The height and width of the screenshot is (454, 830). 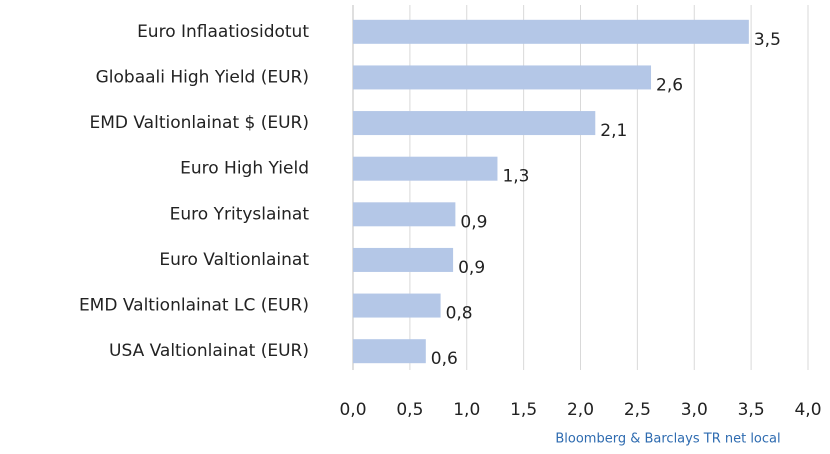 What do you see at coordinates (234, 260) in the screenshot?
I see `y-tick-label: Euro Valtionlainat` at bounding box center [234, 260].